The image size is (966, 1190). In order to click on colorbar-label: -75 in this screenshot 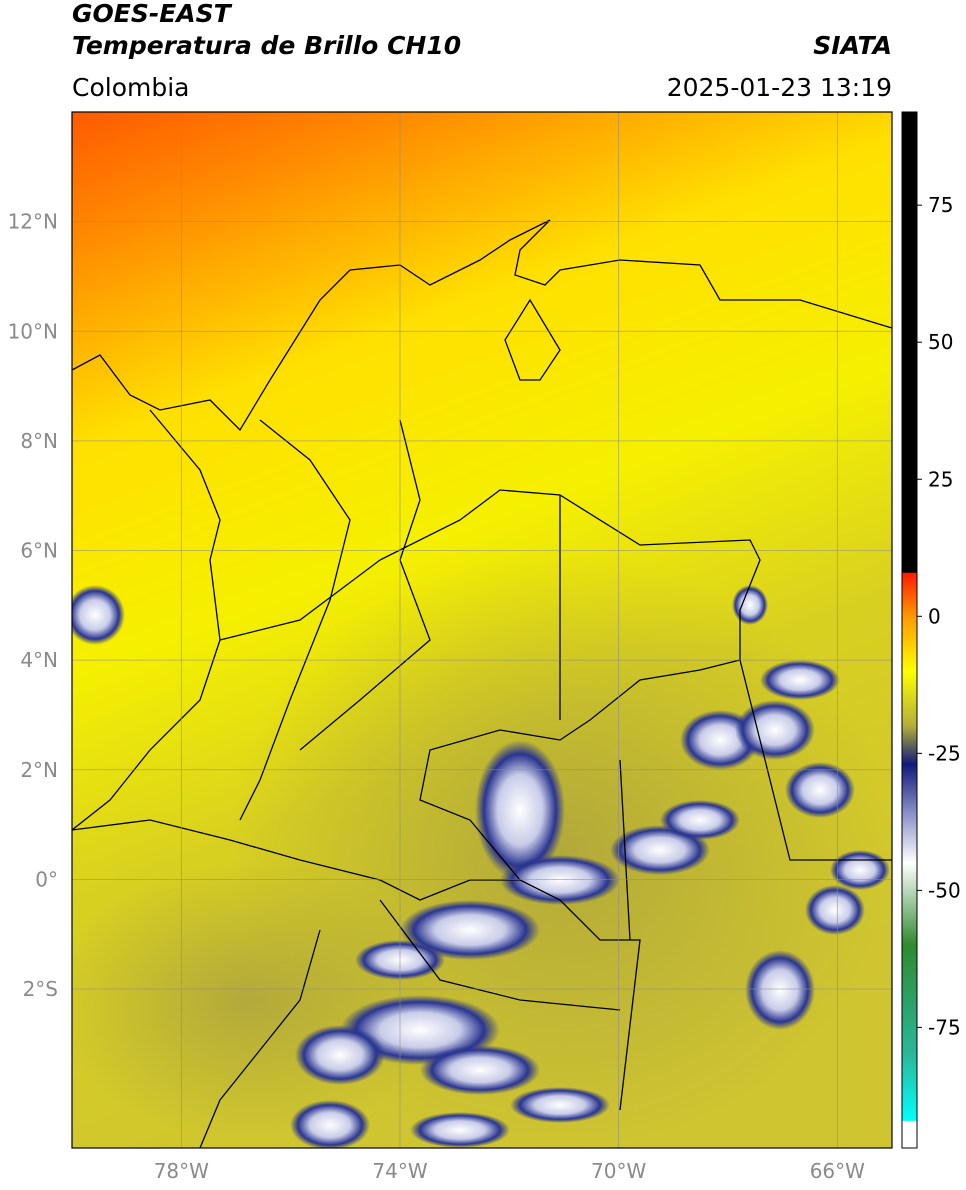, I will do `click(944, 1027)`.